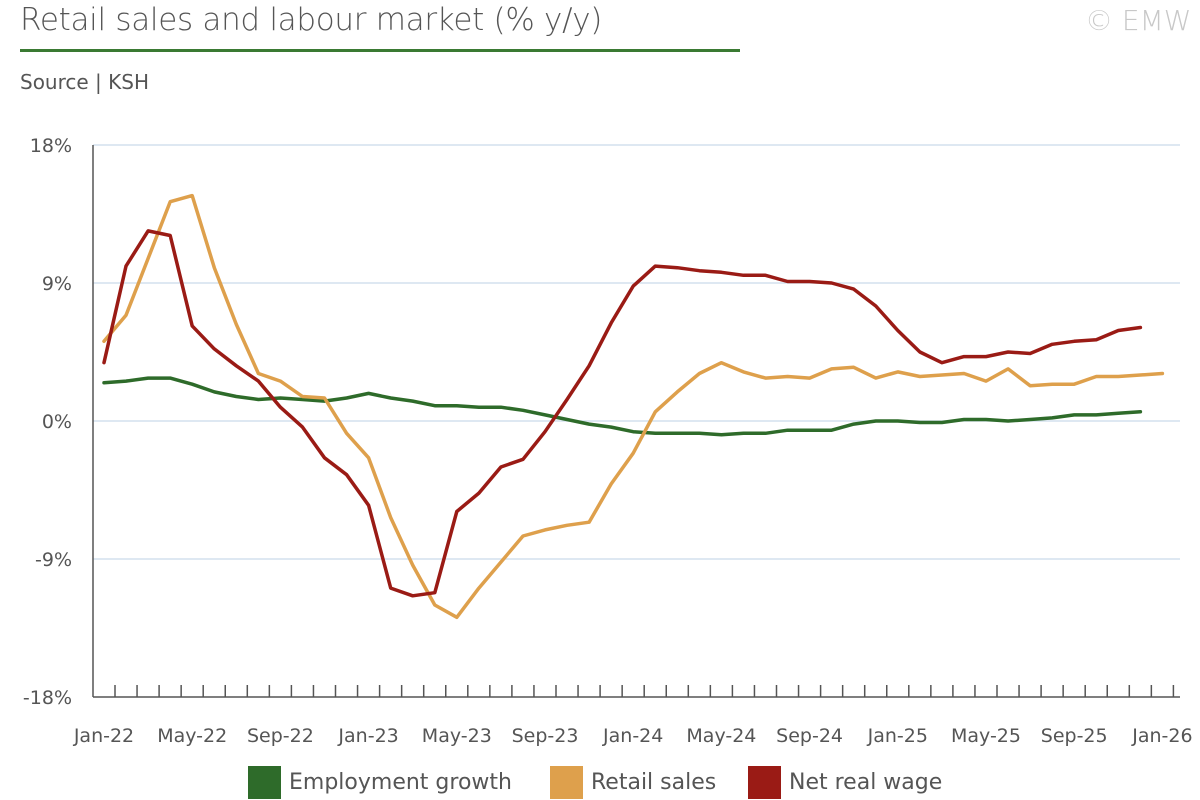  I want to click on y-tick-label: -9%, so click(53, 560).